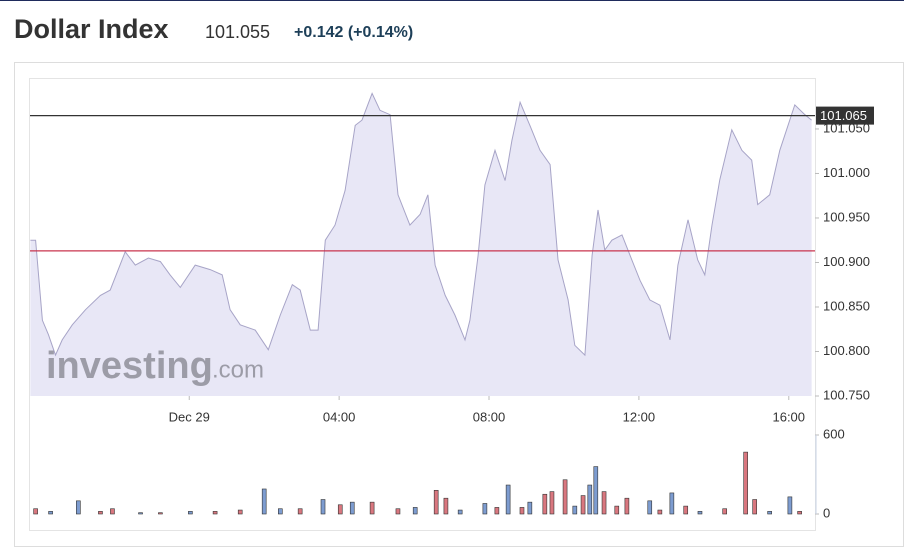 This screenshot has width=904, height=553. Describe the element at coordinates (788, 416) in the screenshot. I see `x-tick-label: 16:00` at that location.